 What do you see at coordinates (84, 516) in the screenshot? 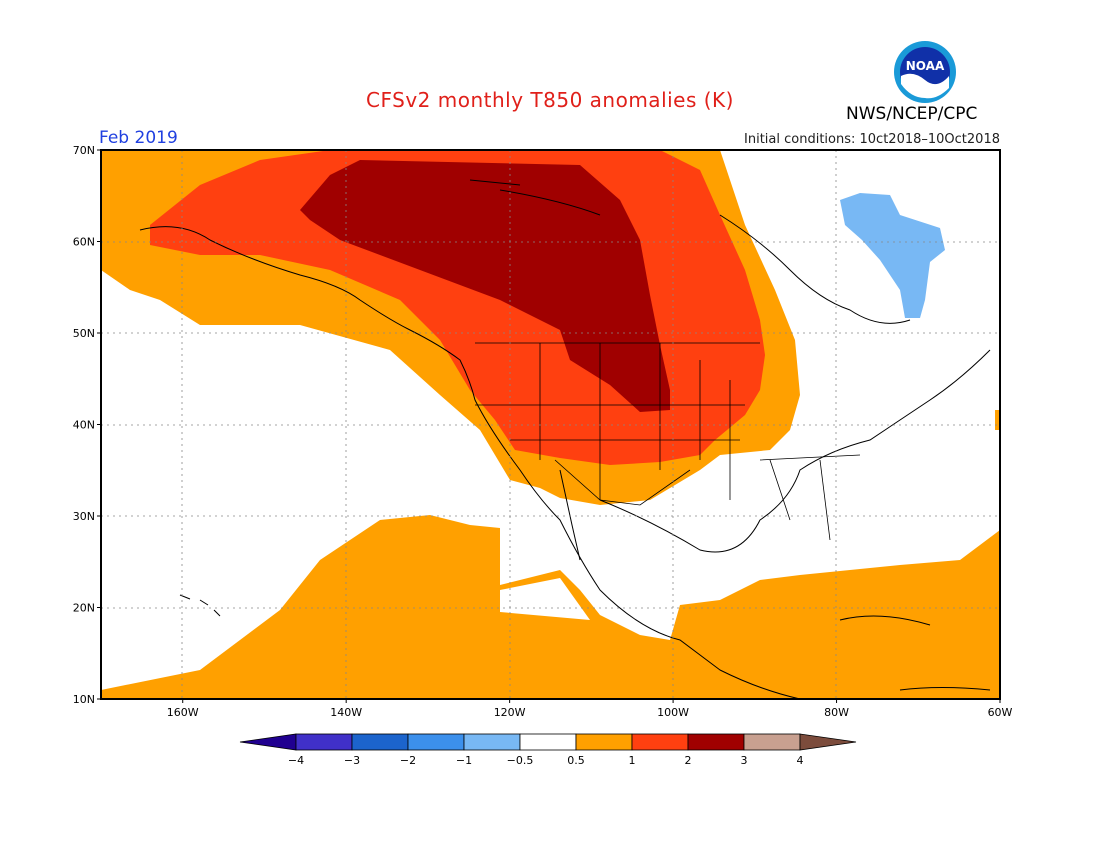
I see `lat-label-30n: 30N` at bounding box center [84, 516].